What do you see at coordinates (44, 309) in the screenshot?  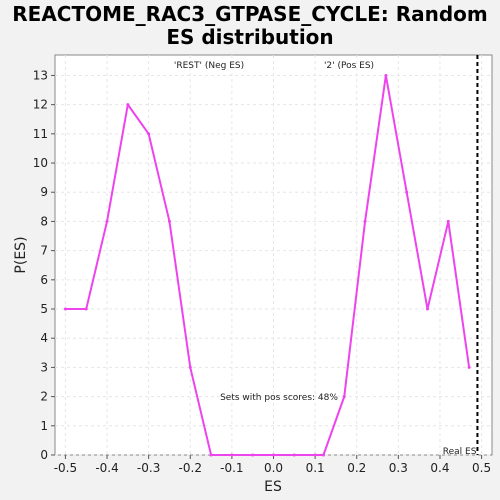 I see `y-tick-label: 5` at bounding box center [44, 309].